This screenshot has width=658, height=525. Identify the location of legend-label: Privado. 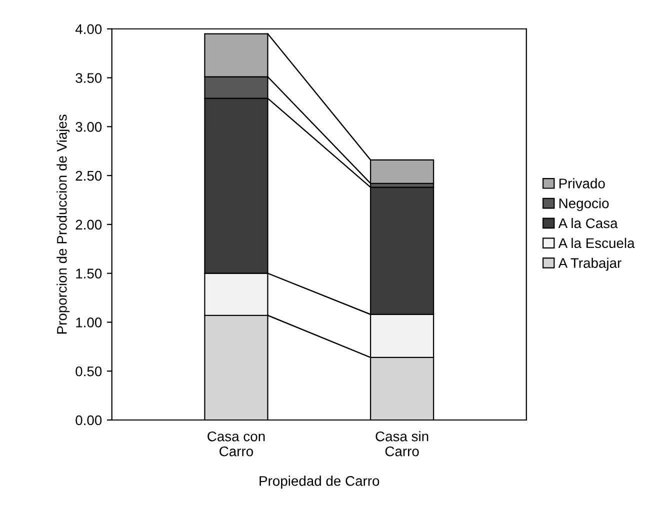
(582, 183).